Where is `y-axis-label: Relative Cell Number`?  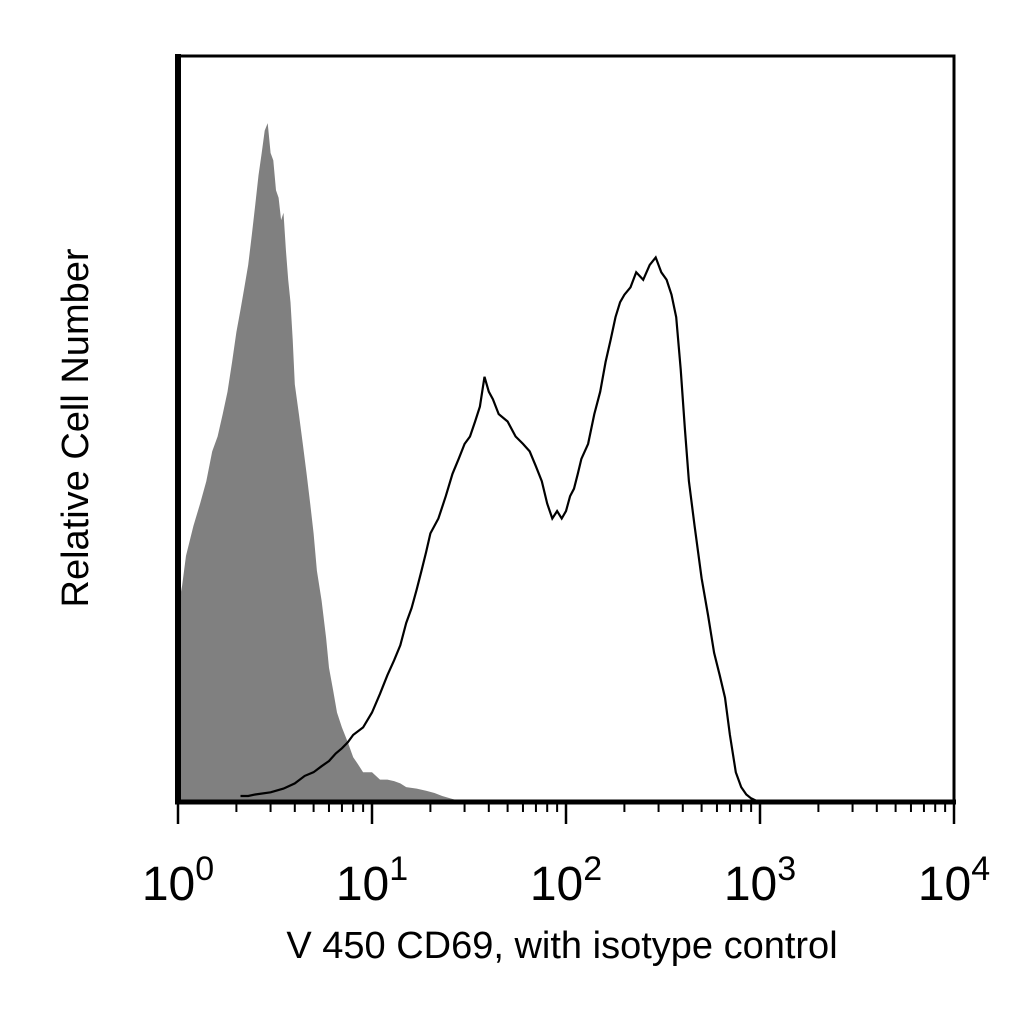
y-axis-label: Relative Cell Number is located at coordinates (76, 427).